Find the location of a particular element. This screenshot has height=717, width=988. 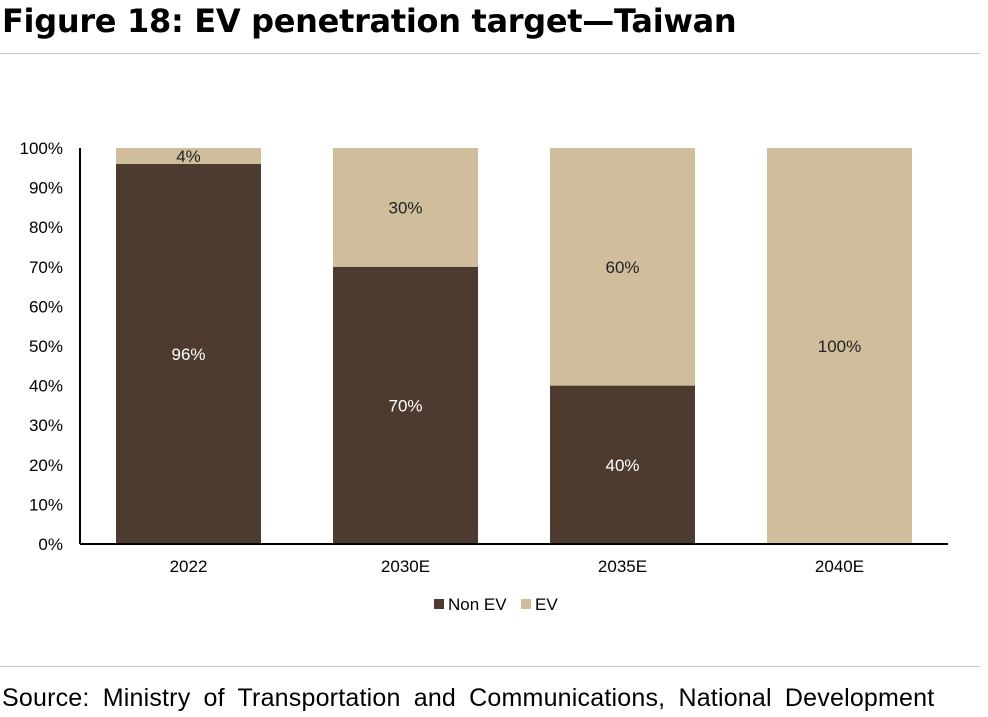

data-label: 70% is located at coordinates (405, 405).